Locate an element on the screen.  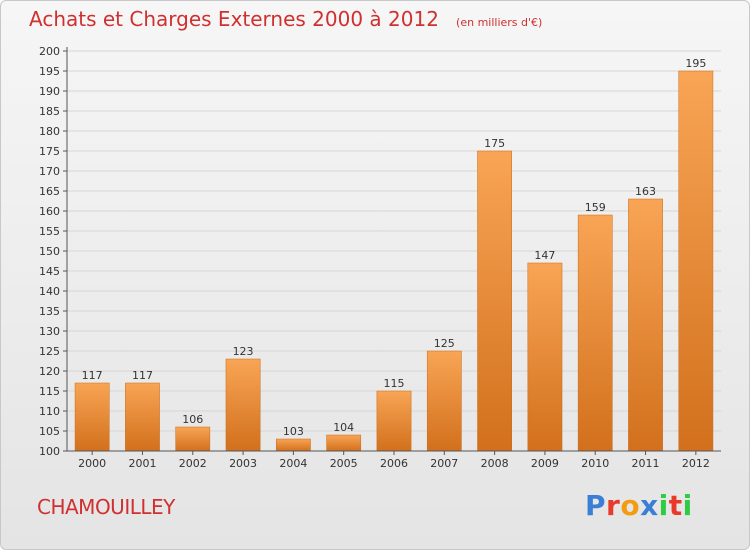
x-tick-label-2004: 2004 is located at coordinates (293, 463).